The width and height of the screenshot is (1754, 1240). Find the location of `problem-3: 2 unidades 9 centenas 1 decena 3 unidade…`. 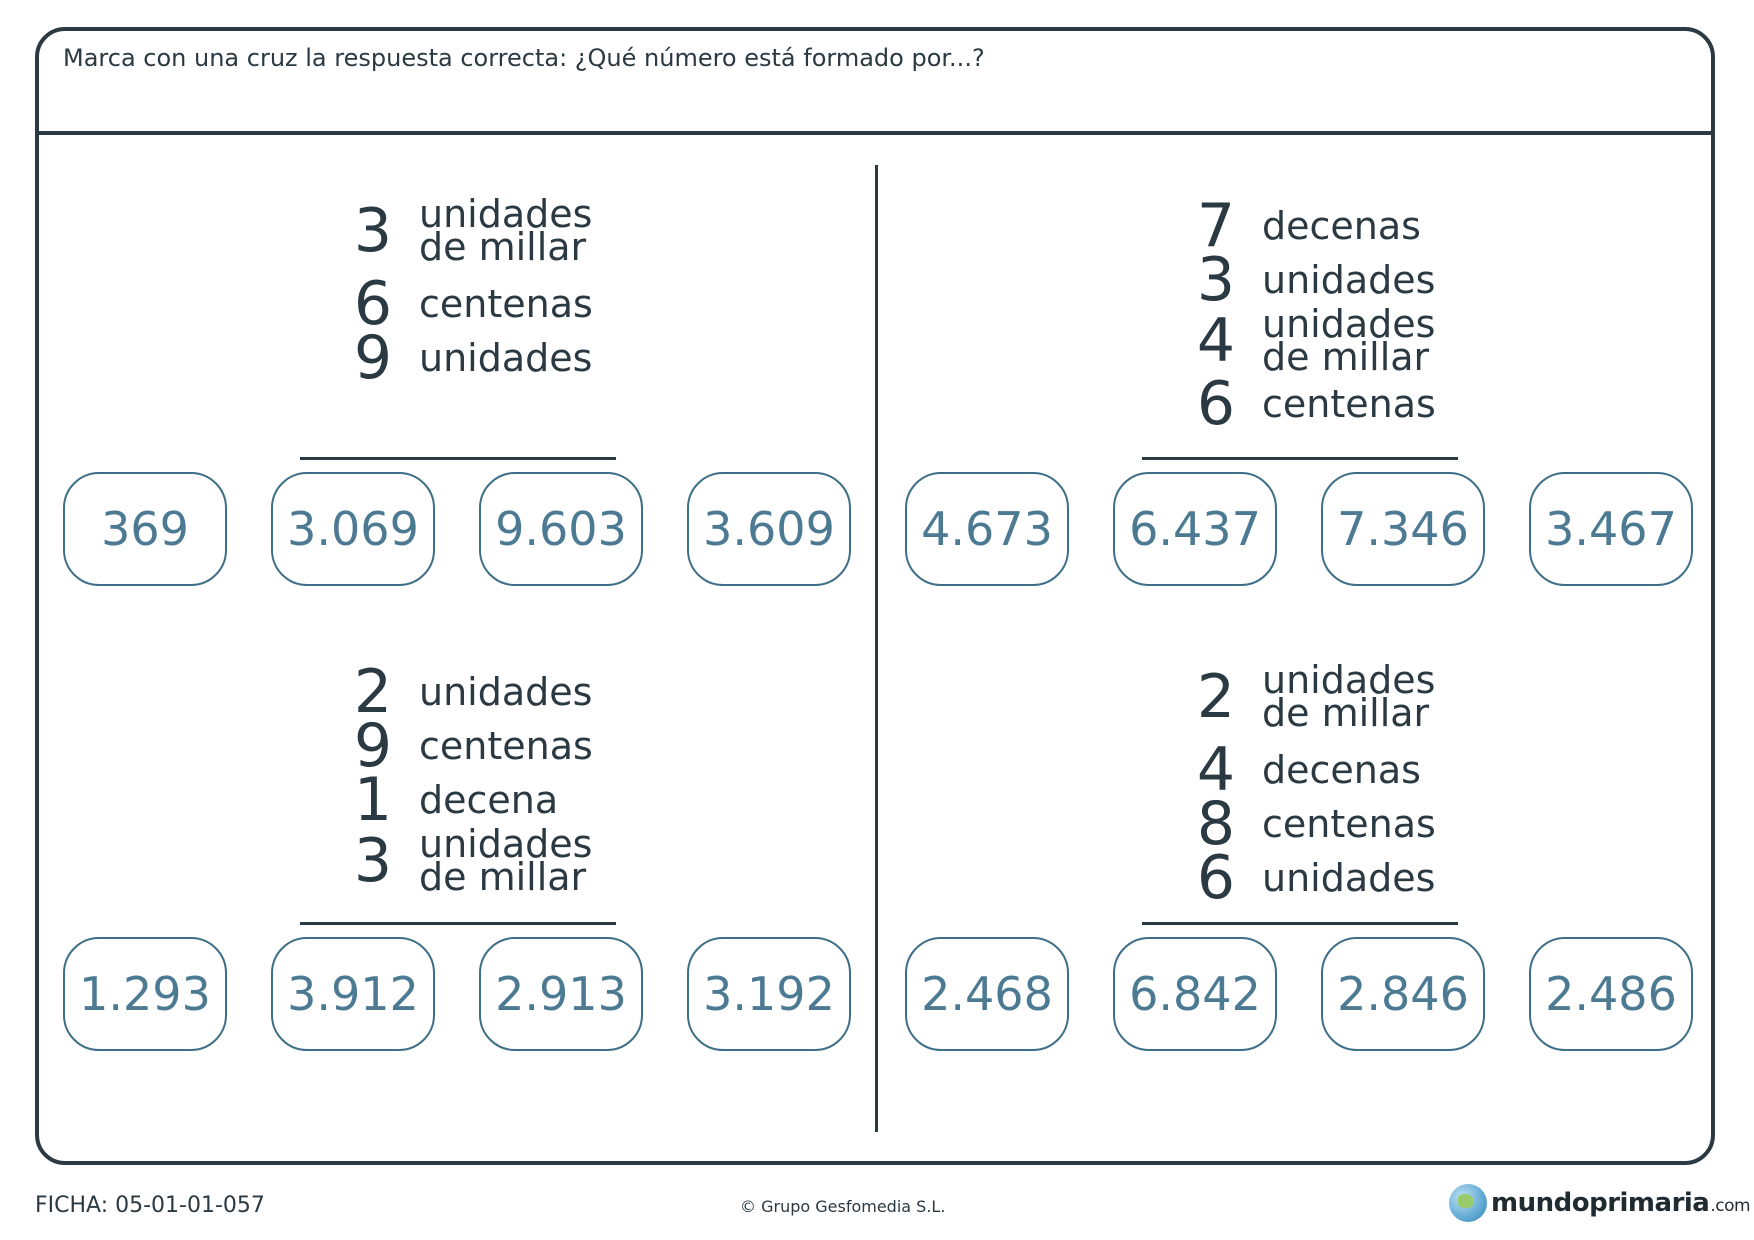

problem-3: 2 unidades 9 centenas 1 decena 3 unidade… is located at coordinates (468, 778).